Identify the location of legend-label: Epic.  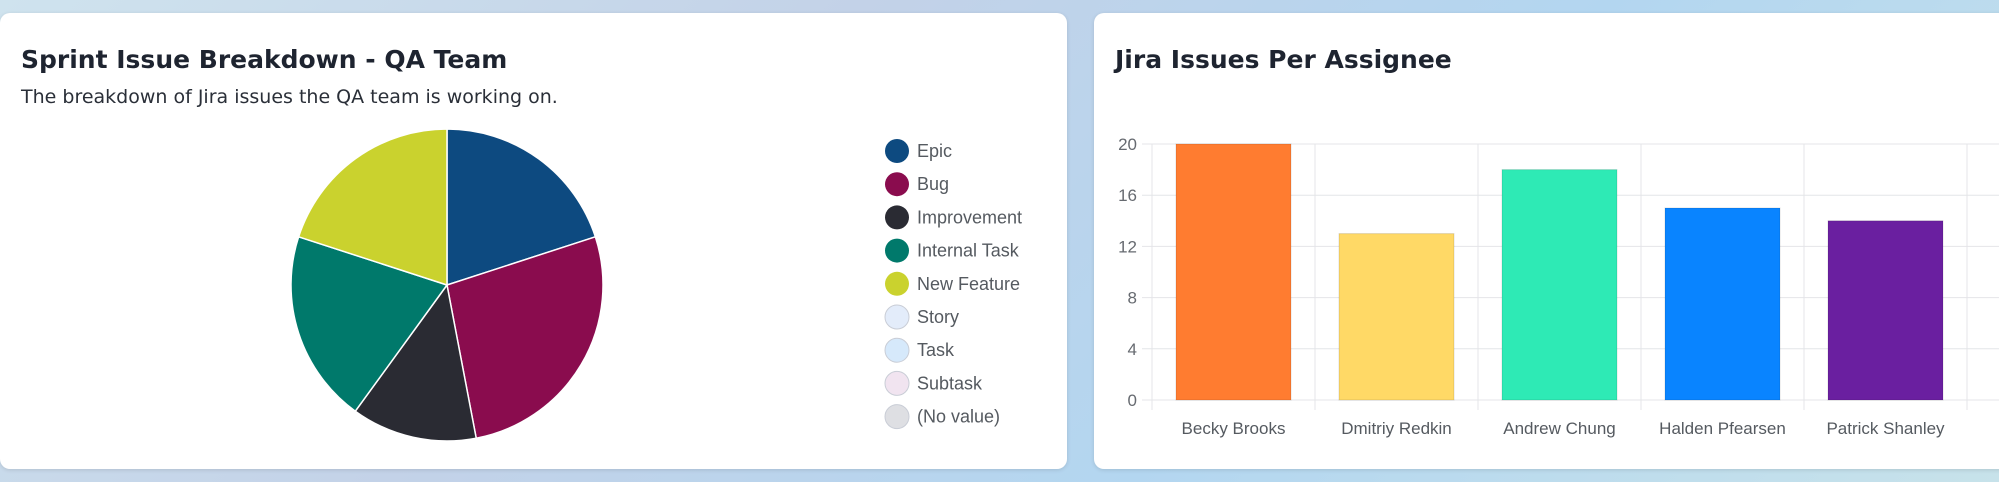
(934, 151).